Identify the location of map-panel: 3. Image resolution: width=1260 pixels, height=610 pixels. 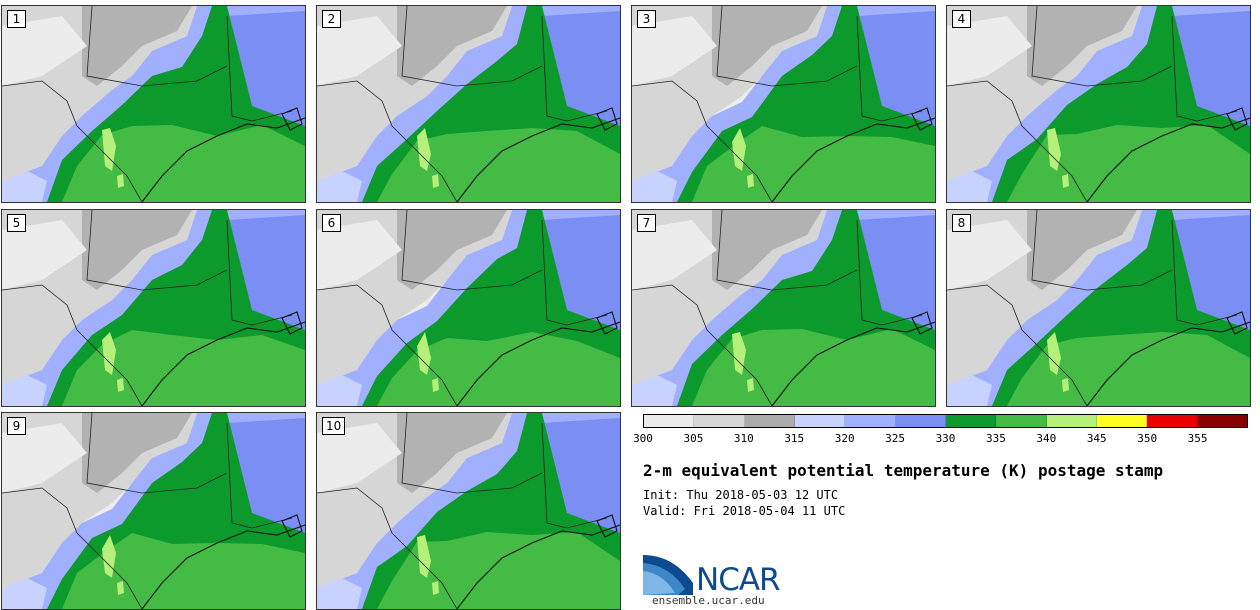
(783, 104).